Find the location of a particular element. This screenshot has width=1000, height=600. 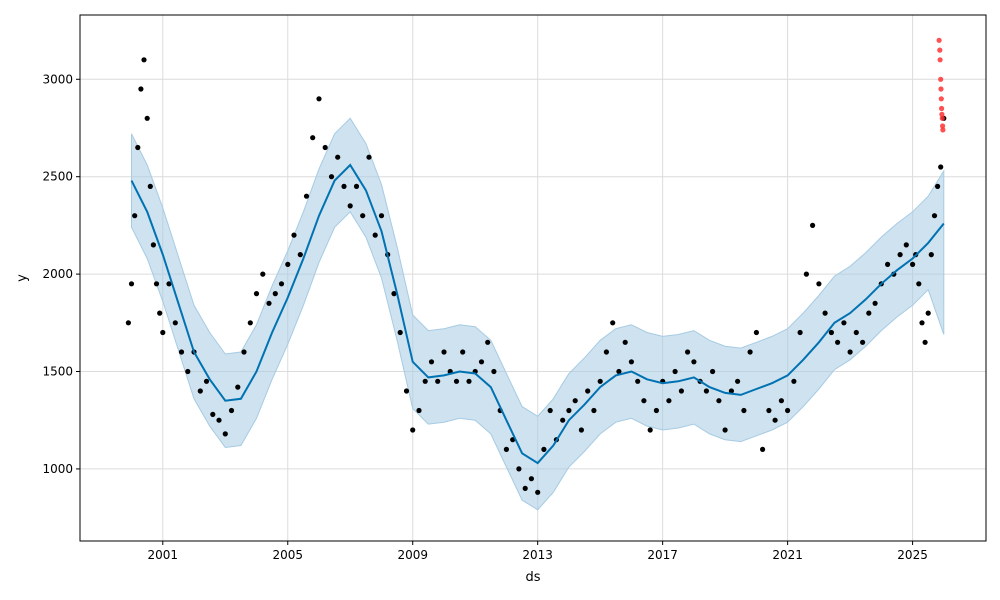

x-tick-label: 2021 is located at coordinates (787, 555).